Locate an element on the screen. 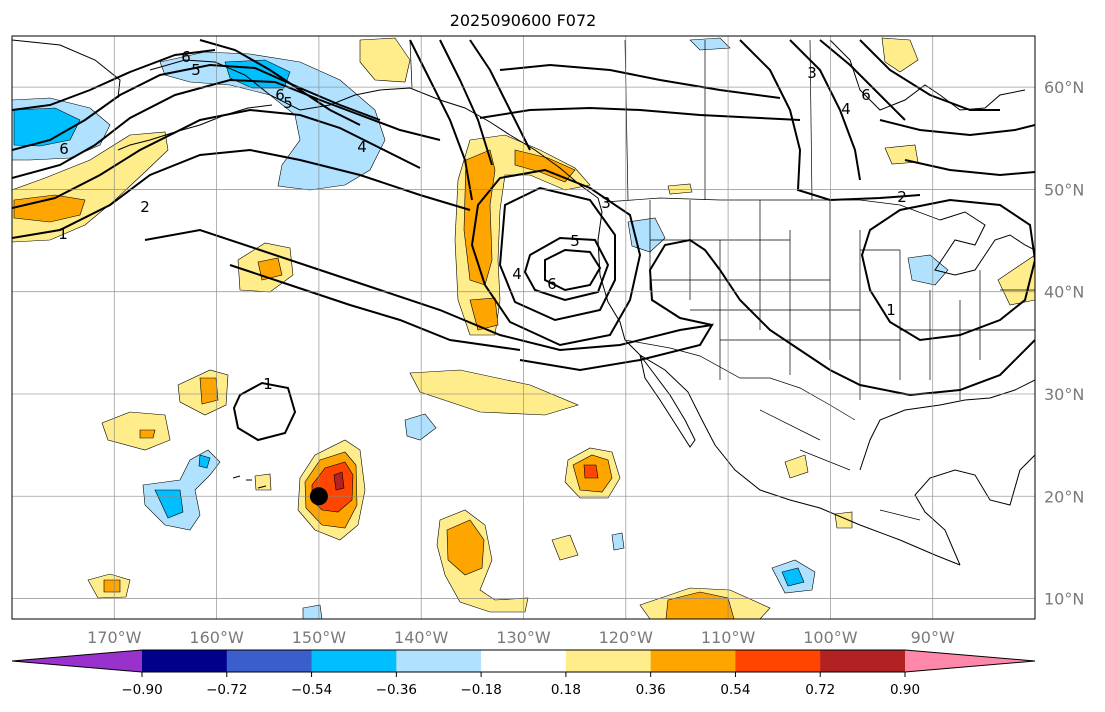  contour-trough-outer is located at coordinates (429, 300).